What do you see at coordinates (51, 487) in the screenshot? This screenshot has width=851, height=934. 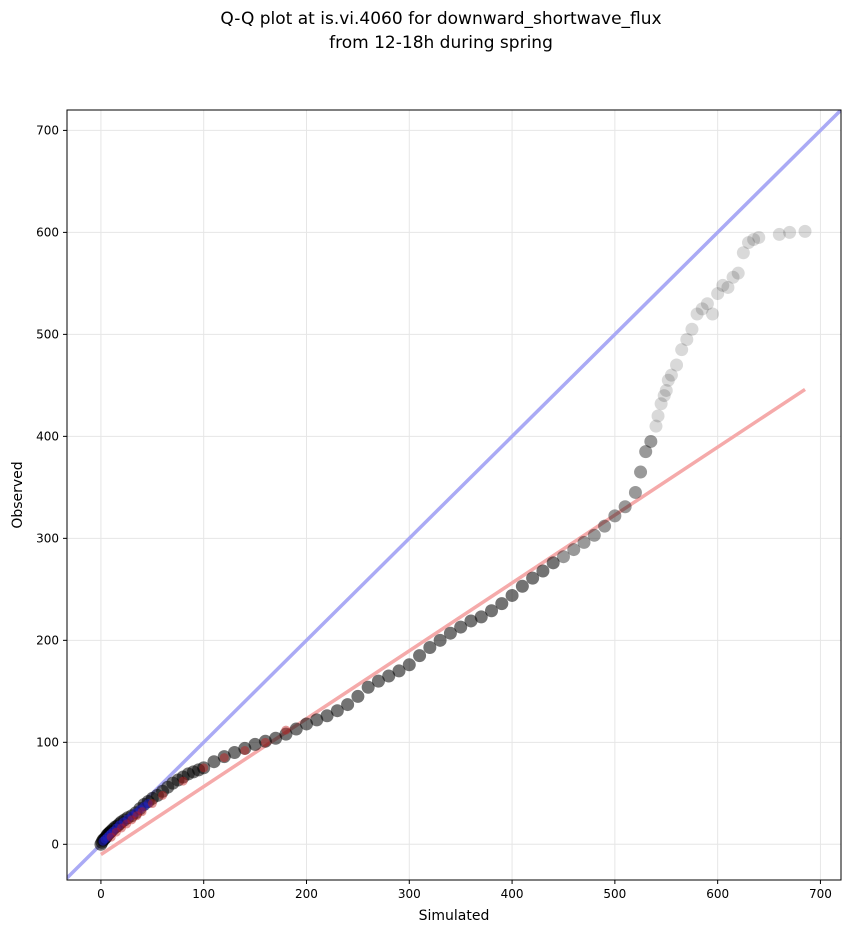 I see `y-axis-ticks: 0 100 200 300 400 500 600 700` at bounding box center [51, 487].